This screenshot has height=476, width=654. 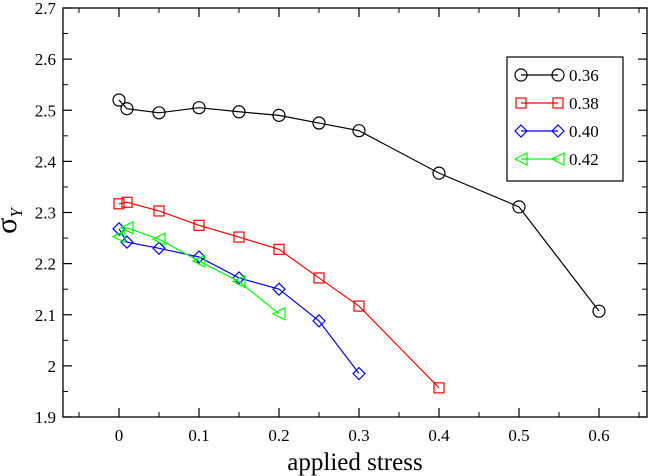 I want to click on y-tick-label: 2.2, so click(x=45, y=264).